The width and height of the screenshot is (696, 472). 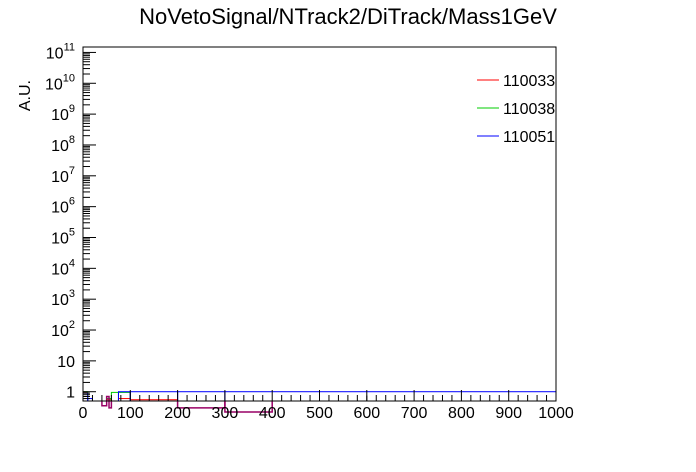 I want to click on x-tick-label: 0, so click(x=83, y=413).